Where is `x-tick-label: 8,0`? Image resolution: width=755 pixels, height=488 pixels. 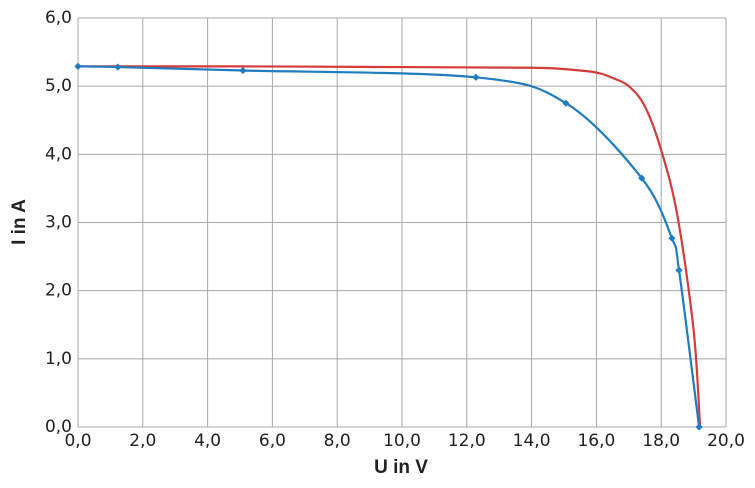 x-tick-label: 8,0 is located at coordinates (337, 441).